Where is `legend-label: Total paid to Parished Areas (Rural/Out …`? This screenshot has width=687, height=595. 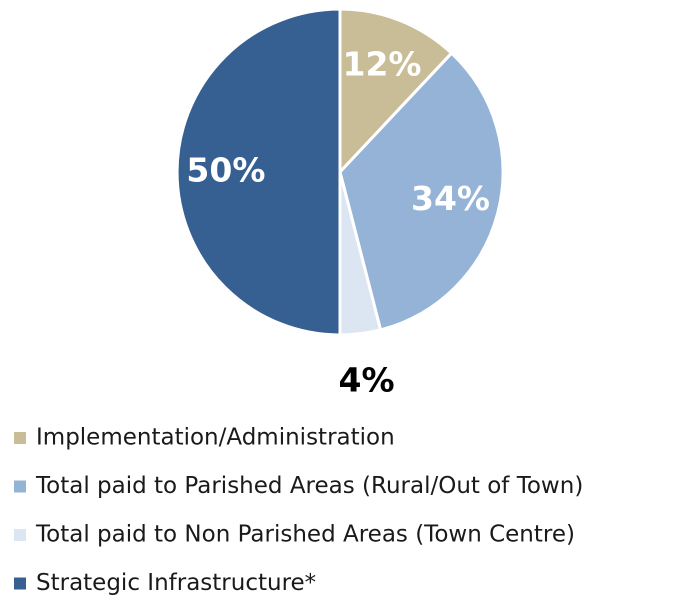
legend-label: Total paid to Parished Areas (Rural/Out … is located at coordinates (309, 486).